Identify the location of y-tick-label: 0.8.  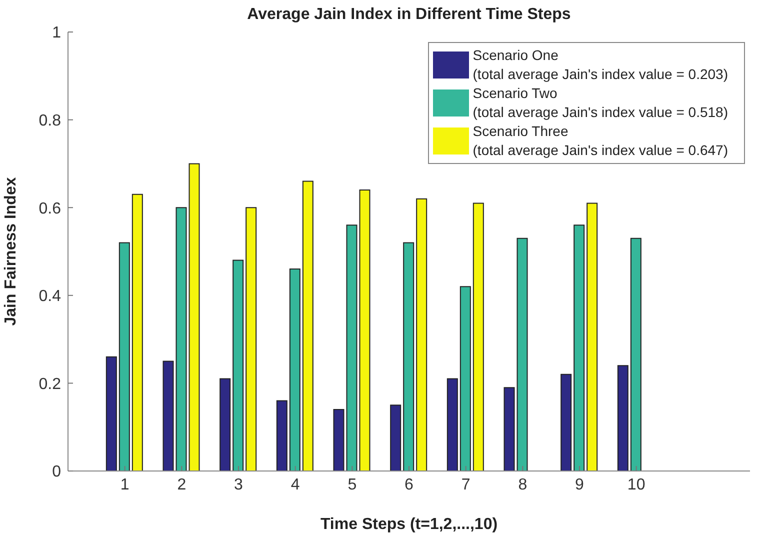
(50, 121).